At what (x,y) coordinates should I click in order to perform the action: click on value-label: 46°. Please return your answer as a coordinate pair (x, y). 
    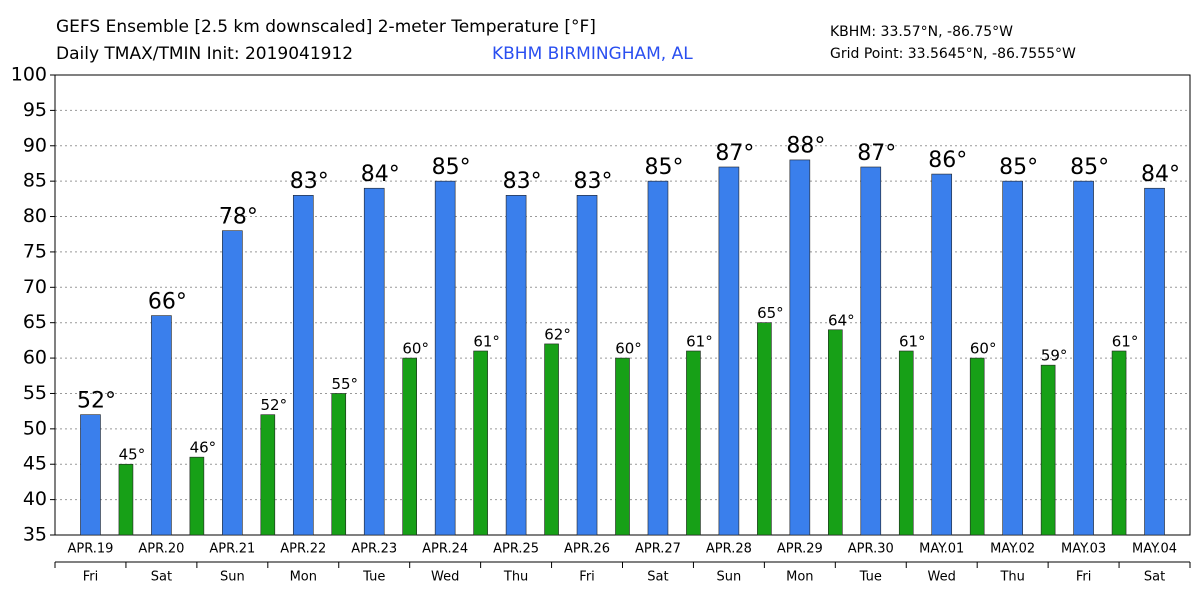
    Looking at the image, I should click on (203, 448).